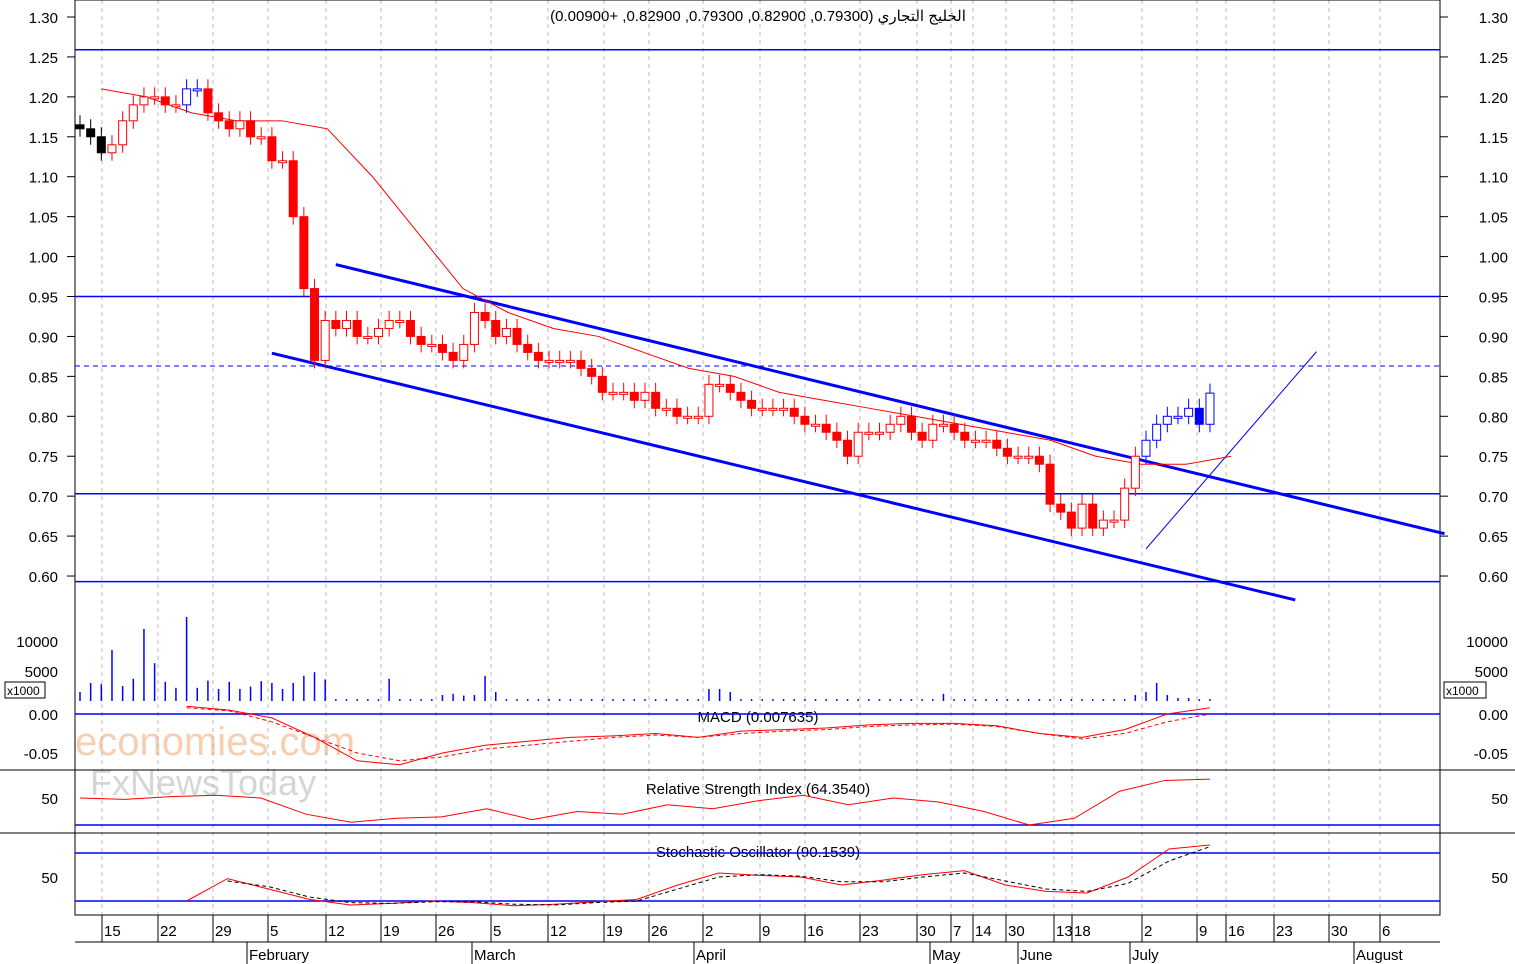  Describe the element at coordinates (43, 377) in the screenshot. I see `y-tick-left: 0.85` at that location.